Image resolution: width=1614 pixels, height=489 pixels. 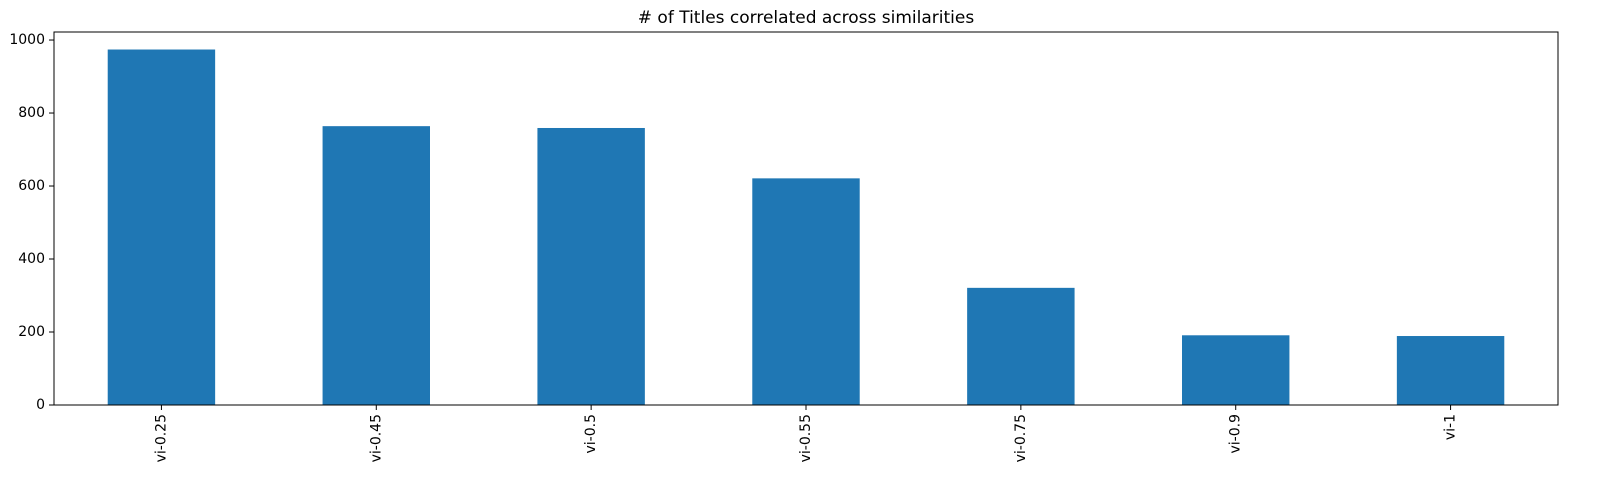 What do you see at coordinates (40, 405) in the screenshot?
I see `y-tick-label: 0` at bounding box center [40, 405].